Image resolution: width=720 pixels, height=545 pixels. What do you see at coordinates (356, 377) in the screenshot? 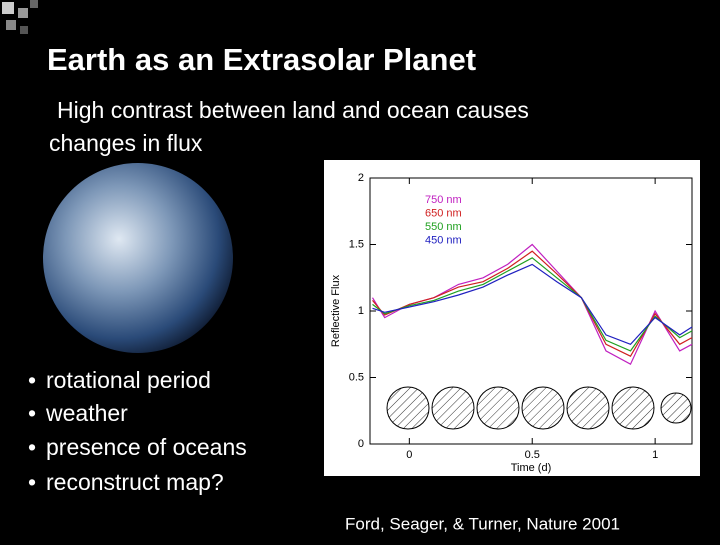
I see `y-tick-label: 0.5` at bounding box center [356, 377].